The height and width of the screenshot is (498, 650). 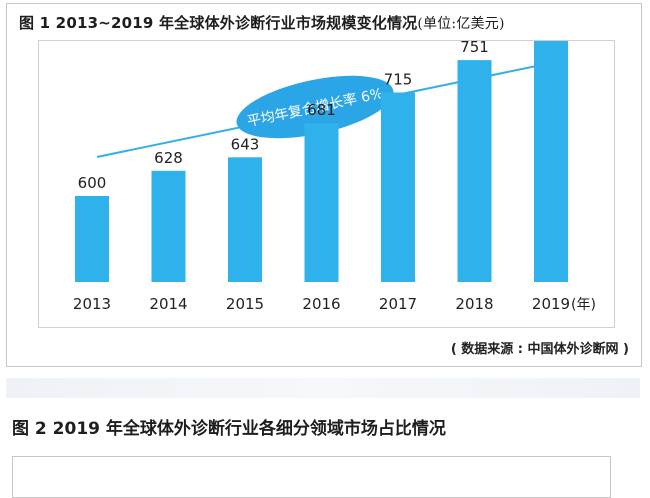 I want to click on value-label-2018: 751, so click(x=474, y=48).